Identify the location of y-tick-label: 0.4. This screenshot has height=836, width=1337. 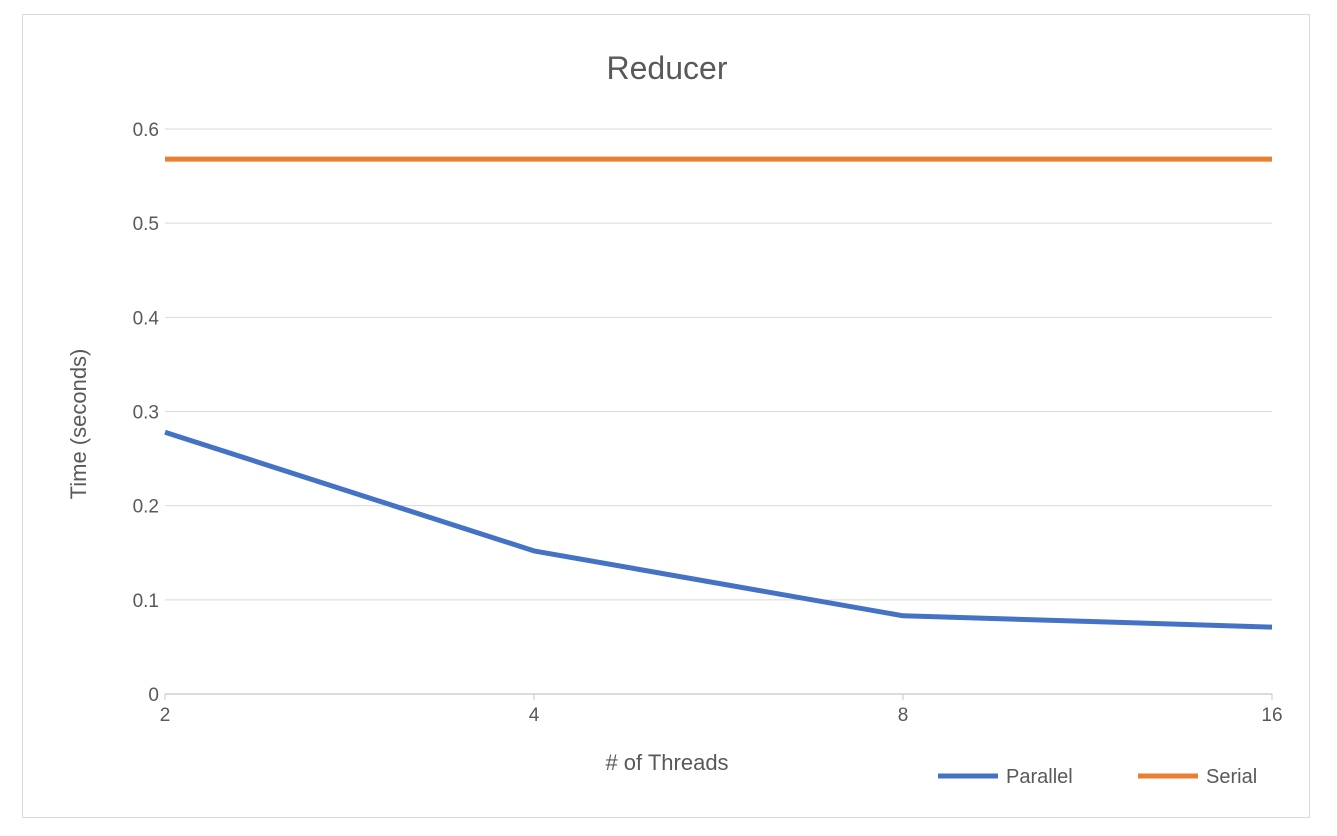
(146, 318).